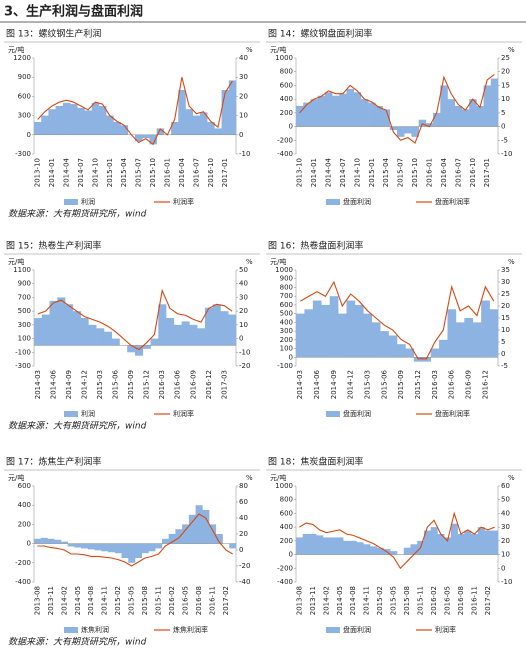 The width and height of the screenshot is (526, 648). What do you see at coordinates (504, 366) in the screenshot?
I see `y2-tick-label: -5` at bounding box center [504, 366].